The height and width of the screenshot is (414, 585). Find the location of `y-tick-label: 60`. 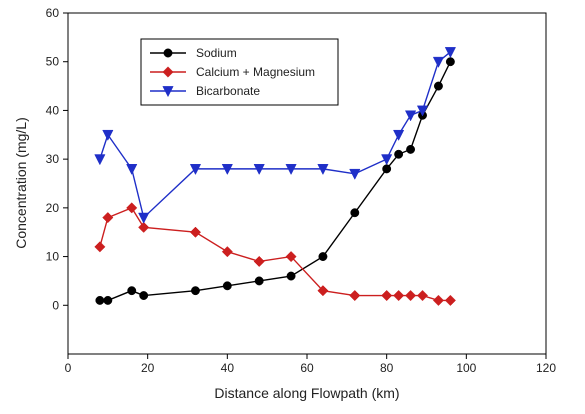

y-tick-label: 60 is located at coordinates (53, 13).